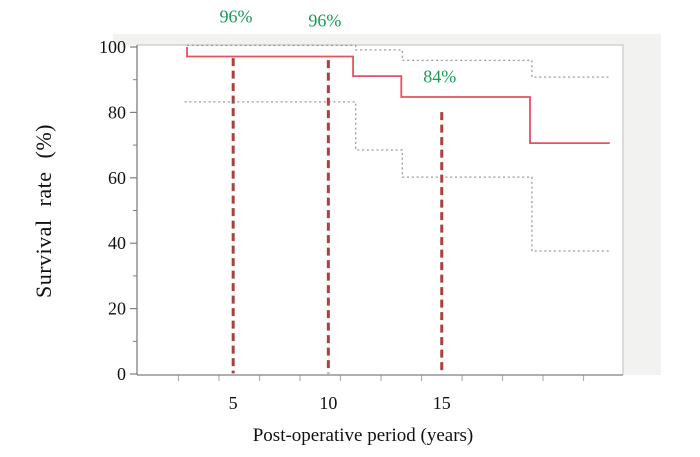 Image resolution: width=700 pixels, height=457 pixels. I want to click on x-tick-label: 10, so click(328, 403).